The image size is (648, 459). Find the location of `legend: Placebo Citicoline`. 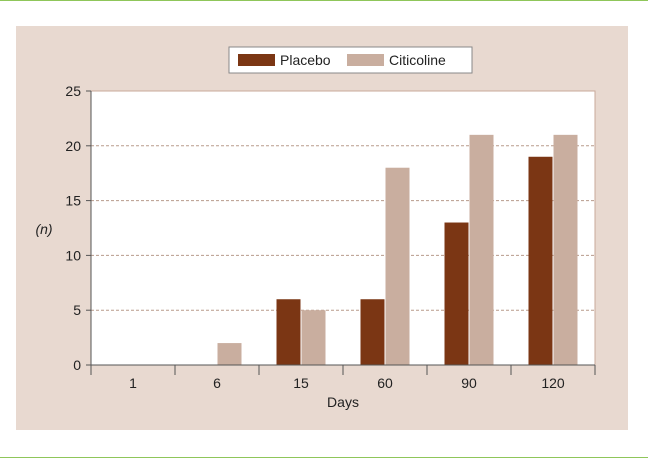

legend: Placebo Citicoline is located at coordinates (350, 60).